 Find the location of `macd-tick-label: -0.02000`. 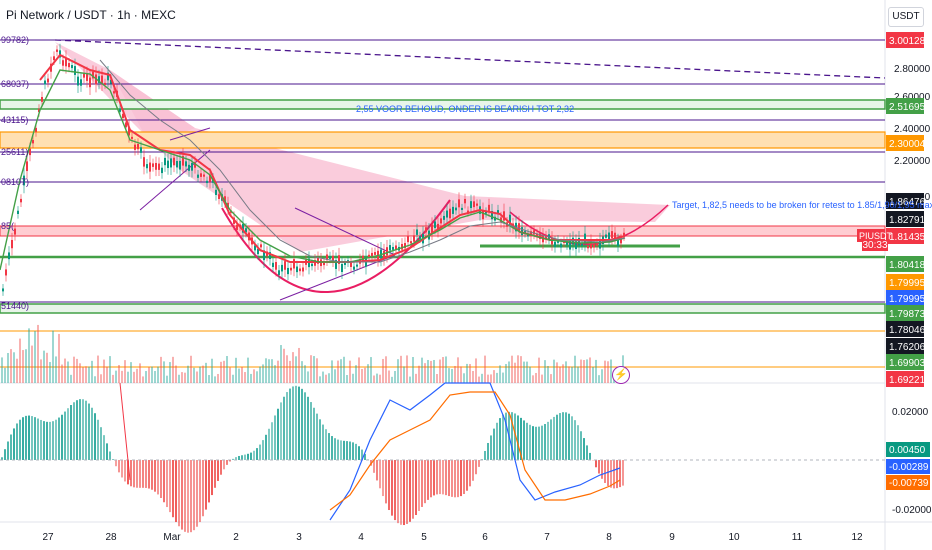

macd-tick-label: -0.02000 is located at coordinates (912, 510).